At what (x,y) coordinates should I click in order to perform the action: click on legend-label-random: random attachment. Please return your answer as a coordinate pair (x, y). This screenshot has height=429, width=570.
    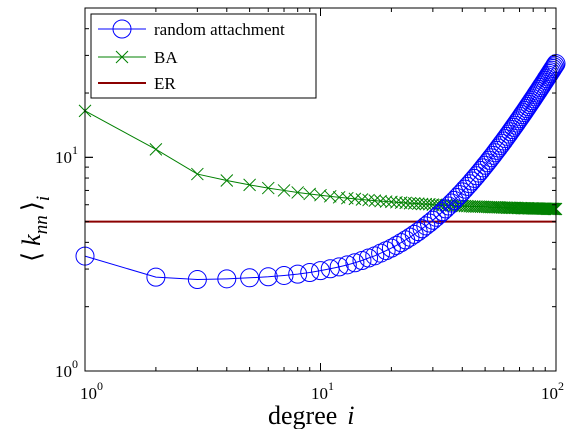
    Looking at the image, I should click on (219, 29).